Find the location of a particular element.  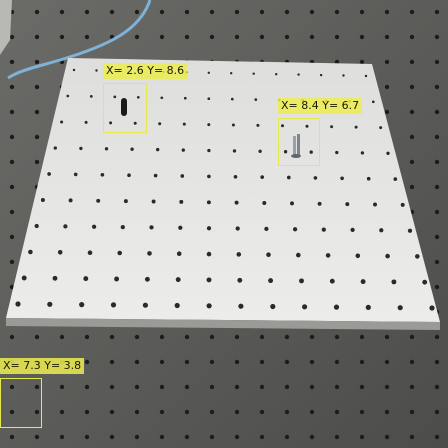

annotation-label: X= 8.4 Y= 6.7 is located at coordinates (320, 106).